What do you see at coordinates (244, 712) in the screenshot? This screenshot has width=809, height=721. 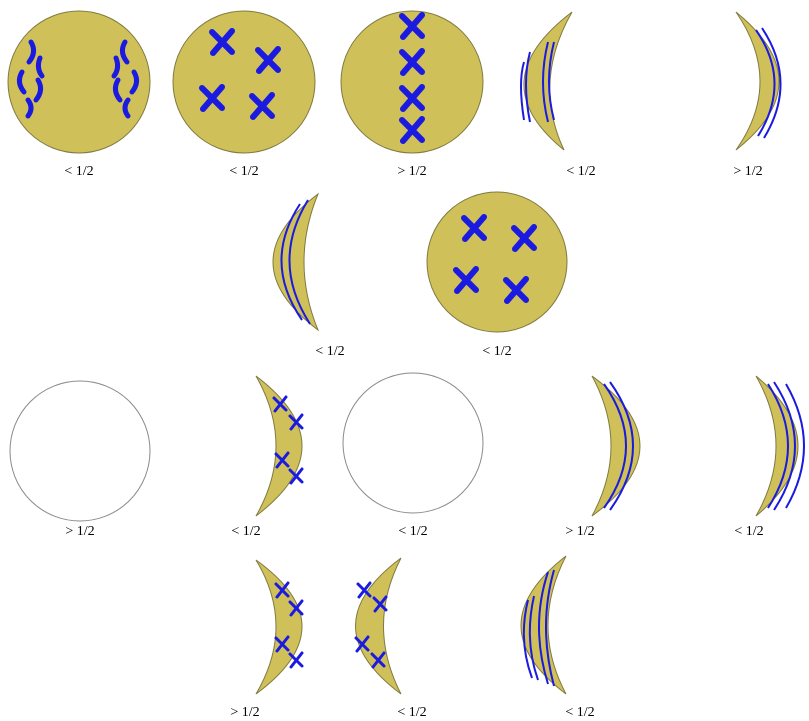 I see `panel-label-13: > 1/2` at bounding box center [244, 712].